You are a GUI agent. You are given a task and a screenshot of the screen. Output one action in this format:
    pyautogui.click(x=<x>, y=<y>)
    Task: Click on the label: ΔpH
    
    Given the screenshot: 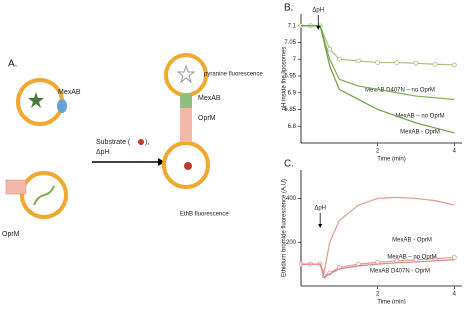 What is the action you would take?
    pyautogui.click(x=103, y=152)
    